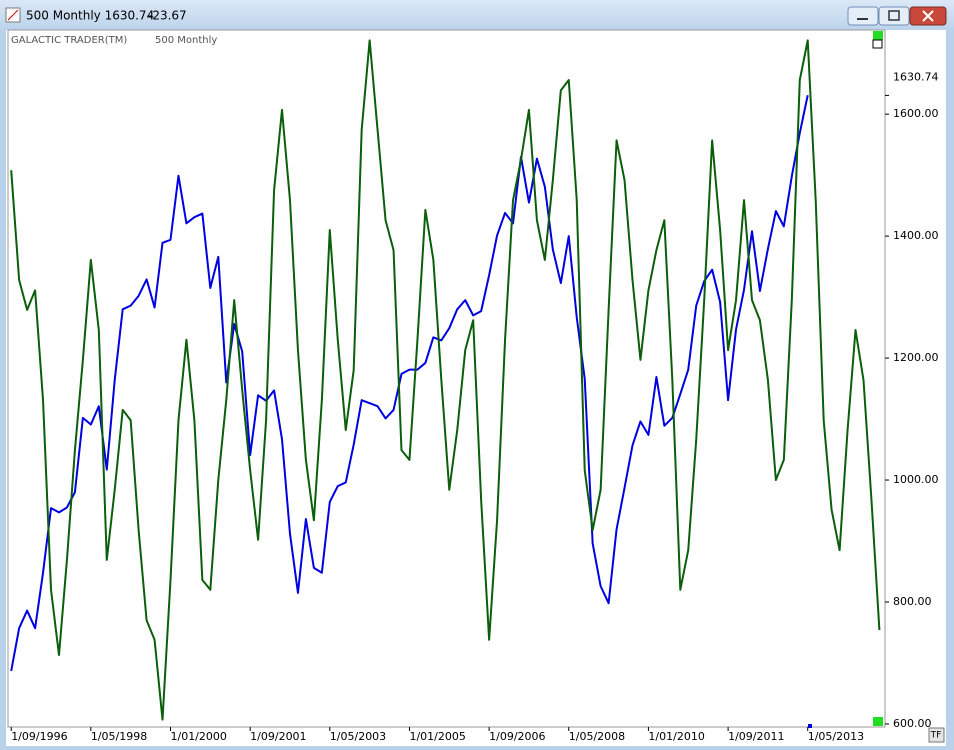  Describe the element at coordinates (597, 736) in the screenshot. I see `x-tick-label: 1/05/2008` at that location.